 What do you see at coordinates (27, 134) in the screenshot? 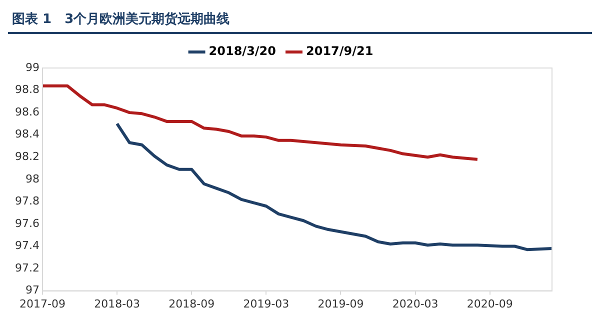
I see `y-tick-label: 98.4` at bounding box center [27, 134].